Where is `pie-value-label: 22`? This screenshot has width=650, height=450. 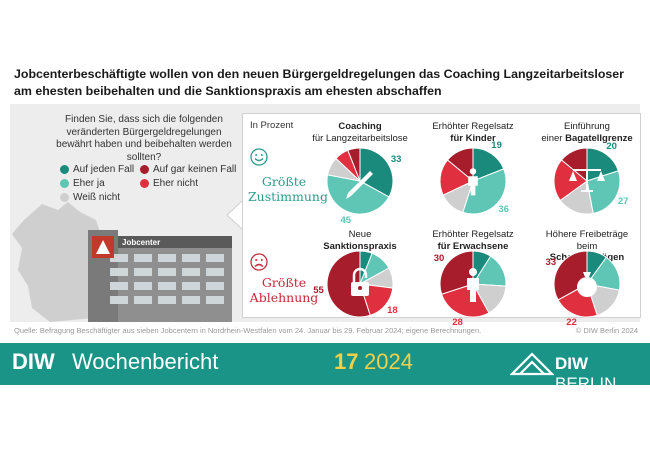
pie-value-label: 22 is located at coordinates (571, 323).